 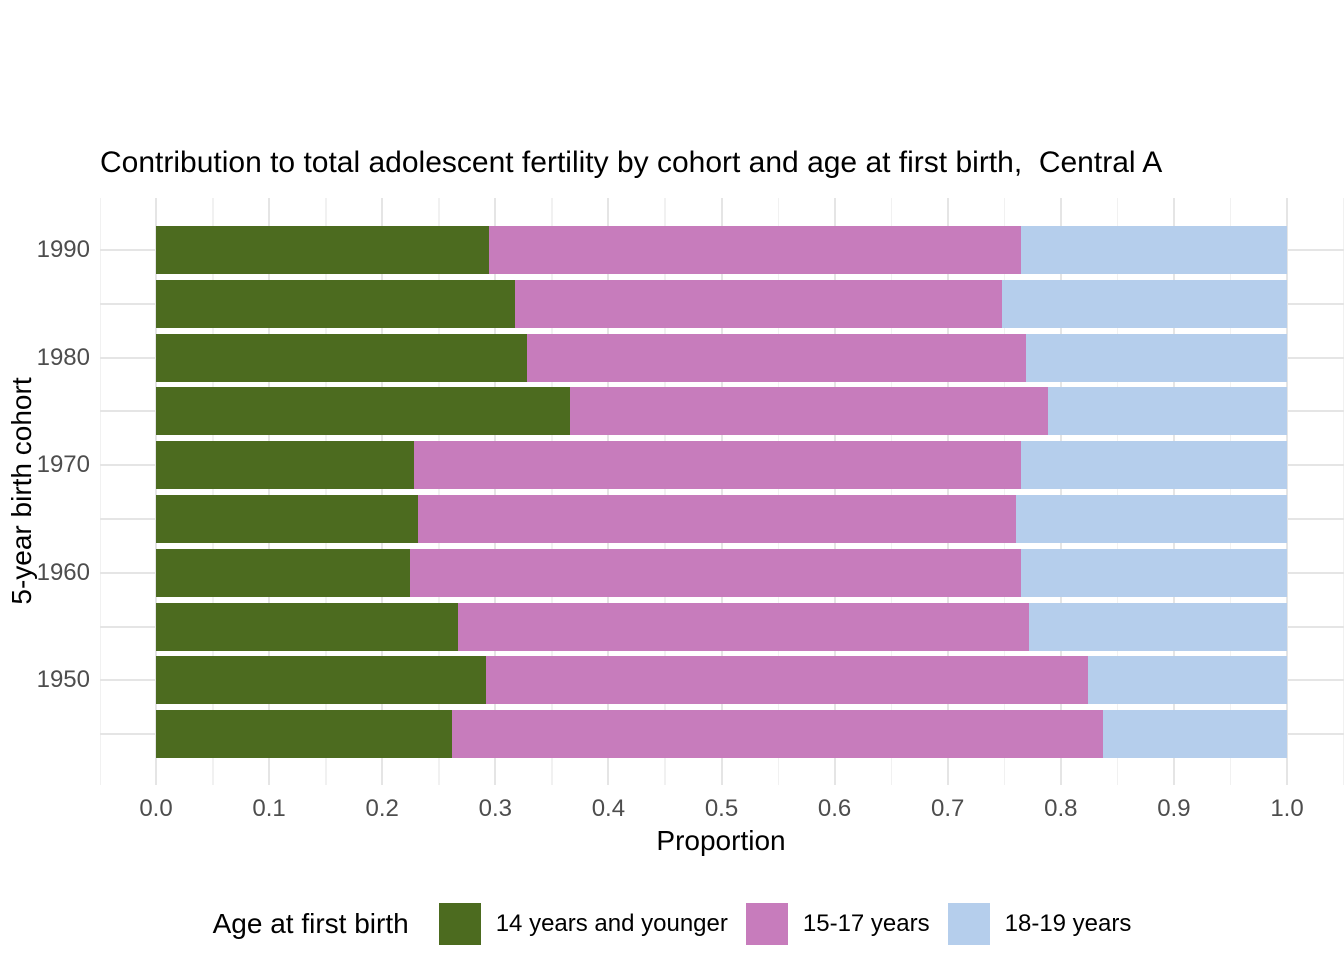 What do you see at coordinates (1068, 923) in the screenshot?
I see `legend-item-label: 18-19 years` at bounding box center [1068, 923].